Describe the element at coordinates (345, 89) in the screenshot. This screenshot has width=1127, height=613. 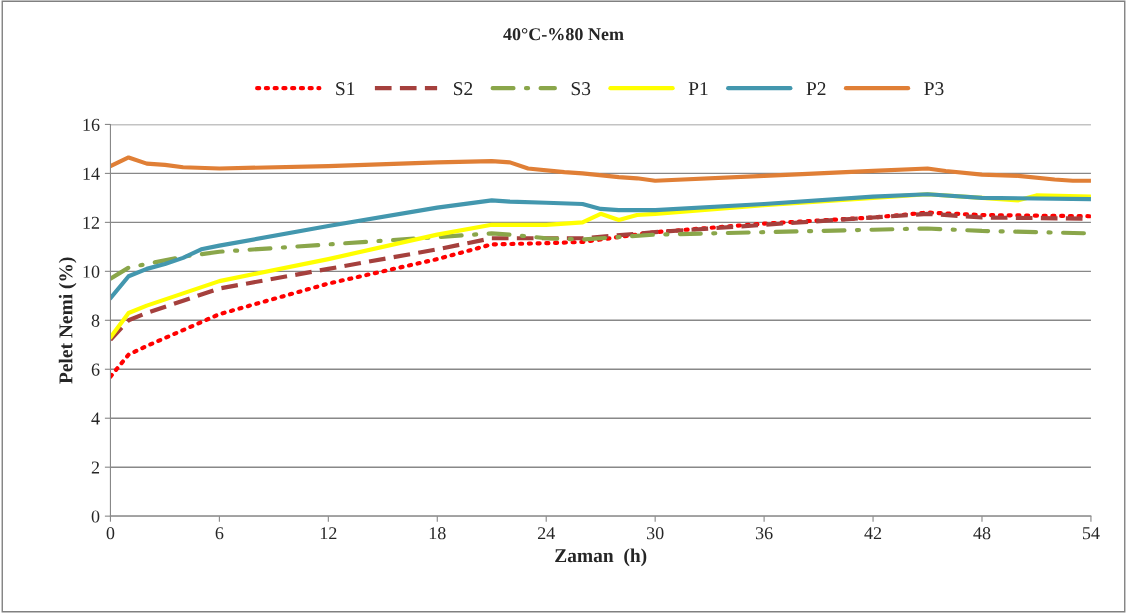
I see `legend-label: S1` at that location.